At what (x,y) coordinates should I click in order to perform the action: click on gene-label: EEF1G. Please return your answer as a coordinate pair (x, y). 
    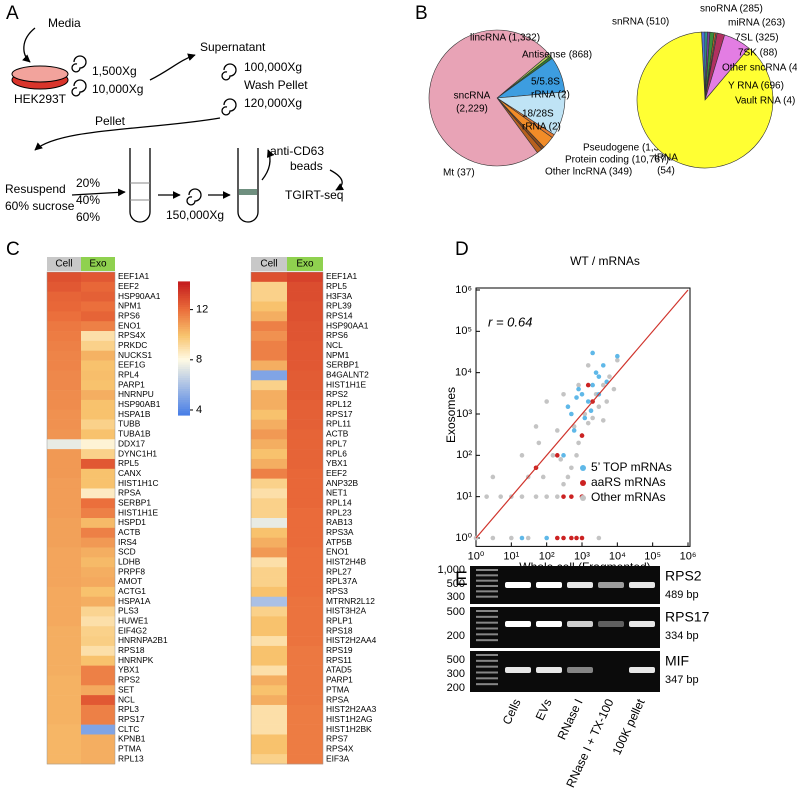
    Looking at the image, I should click on (131, 365).